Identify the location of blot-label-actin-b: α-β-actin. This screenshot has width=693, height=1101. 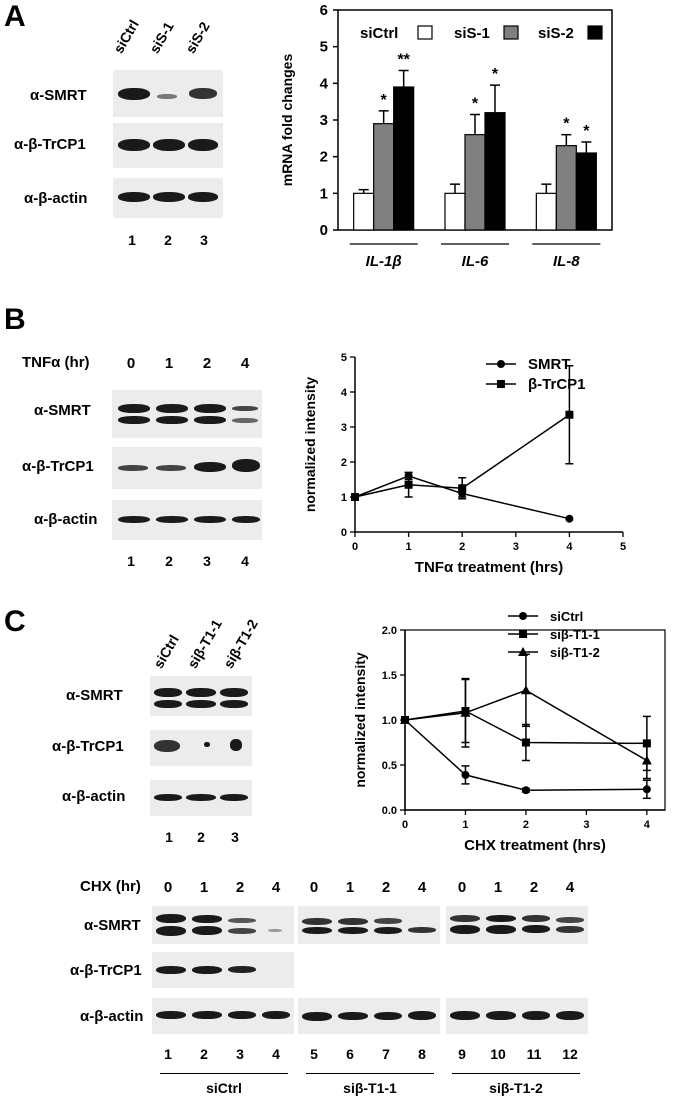
(66, 519).